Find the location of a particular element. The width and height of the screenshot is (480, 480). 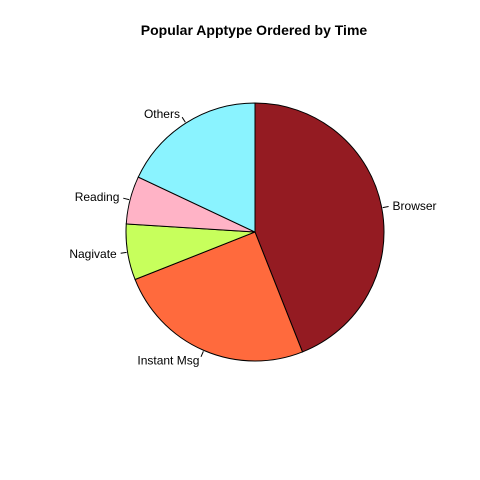

chart-title: Popular Apptype Ordered by Time is located at coordinates (254, 30).